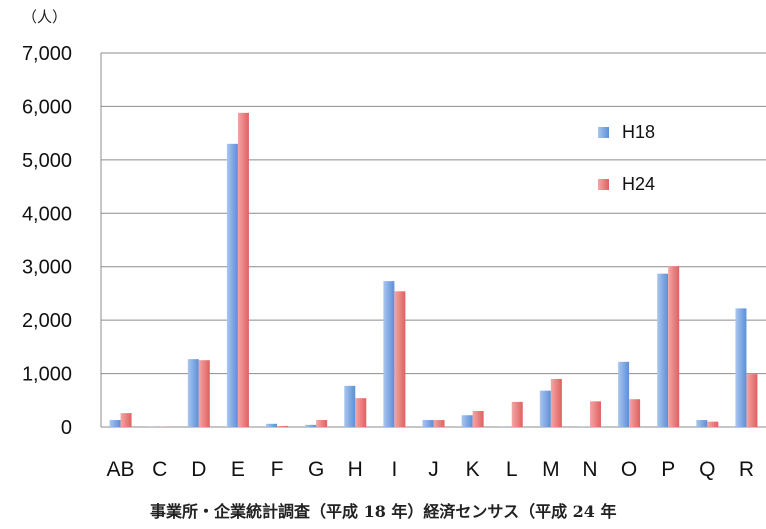 The image size is (766, 529). What do you see at coordinates (635, 413) in the screenshot?
I see `bar-h24-o` at bounding box center [635, 413].